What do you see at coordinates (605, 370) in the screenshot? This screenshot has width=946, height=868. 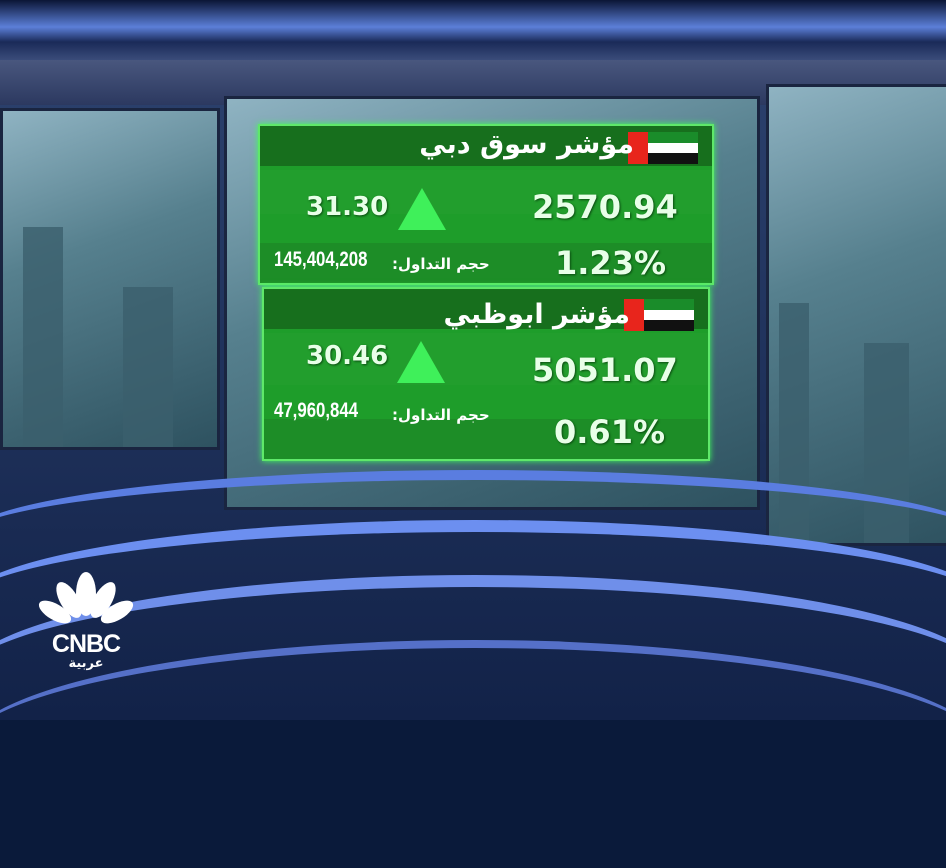 I see `index-value: 5051.07` at bounding box center [605, 370].